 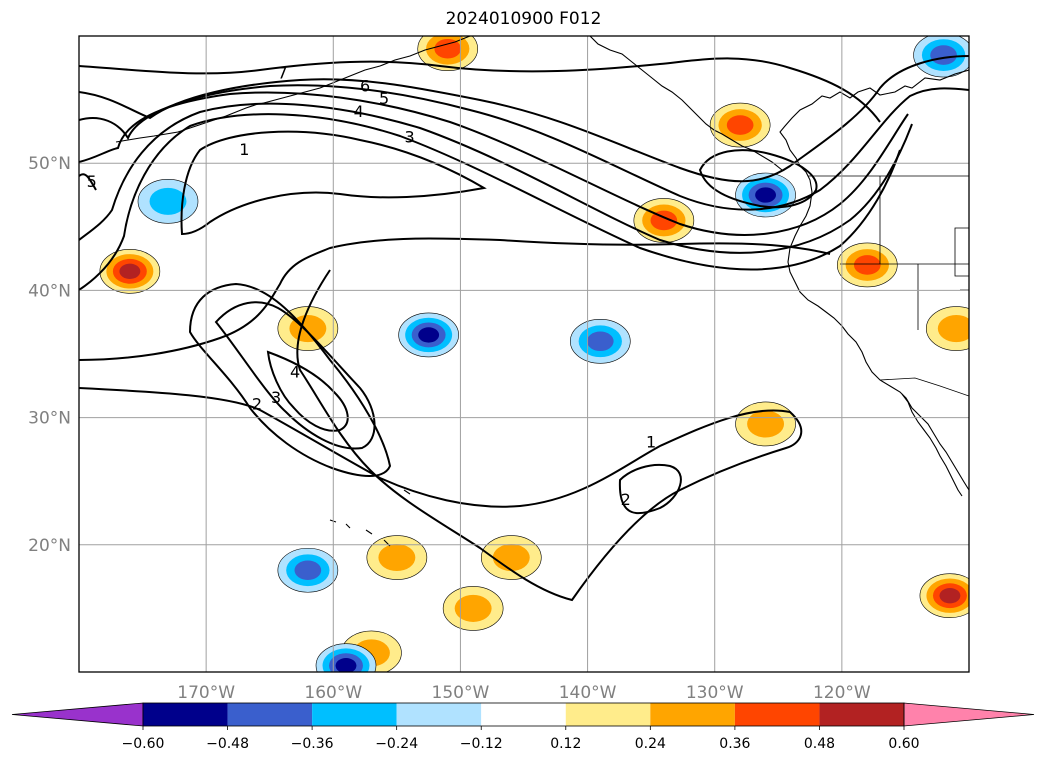 I want to click on colorbar-tick-label: 0.24, so click(x=650, y=744).